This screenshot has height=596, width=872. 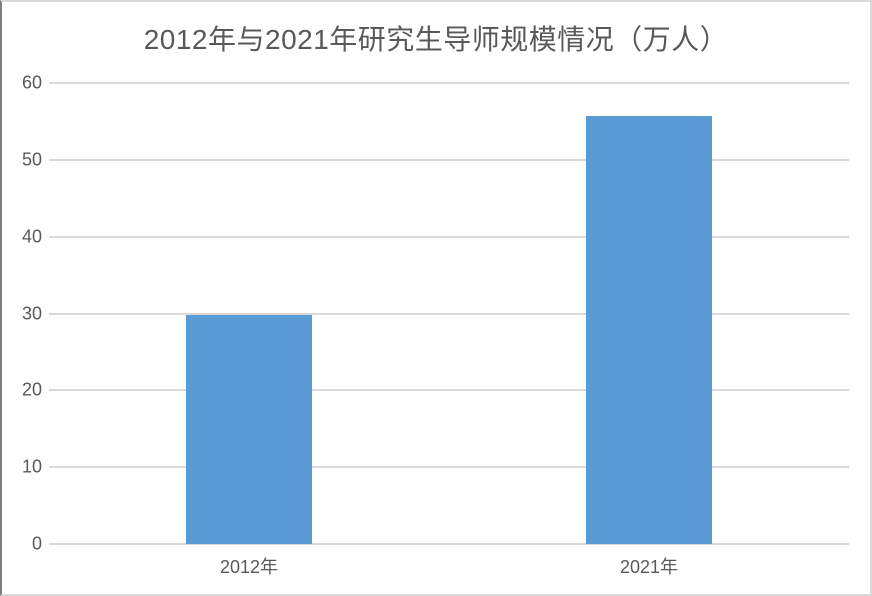 I want to click on y-axis-tick-label: 30, so click(x=31, y=313).